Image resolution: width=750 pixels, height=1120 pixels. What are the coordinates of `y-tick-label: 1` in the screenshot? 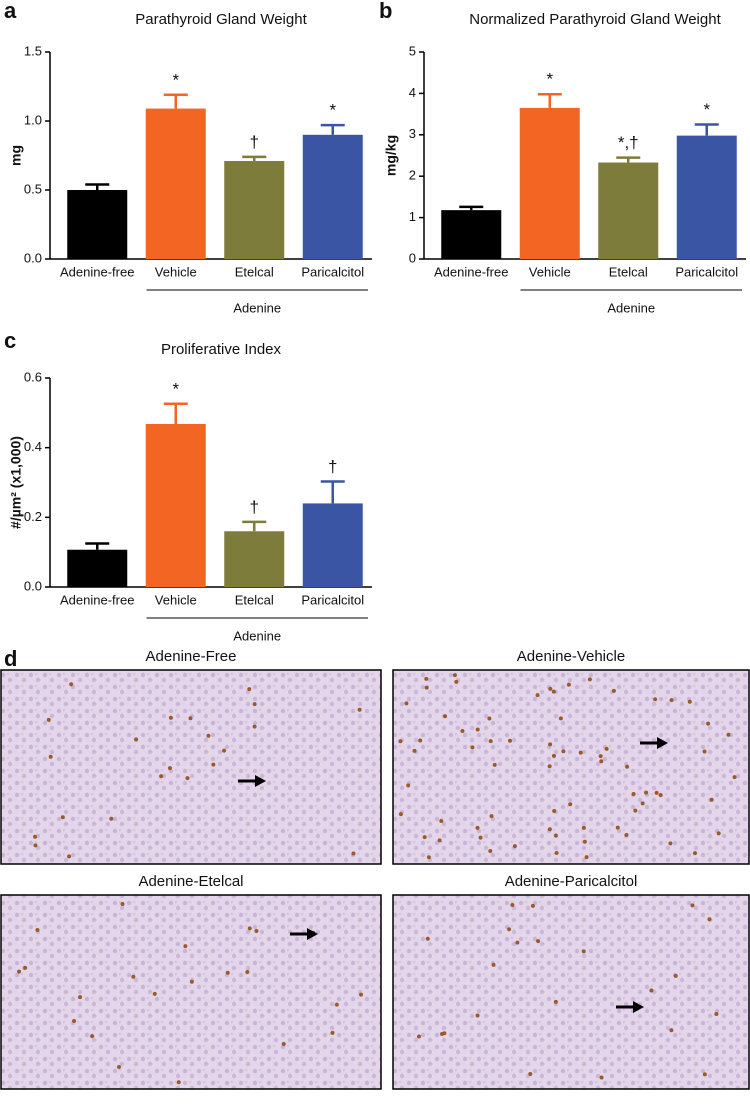 It's located at (412, 216).